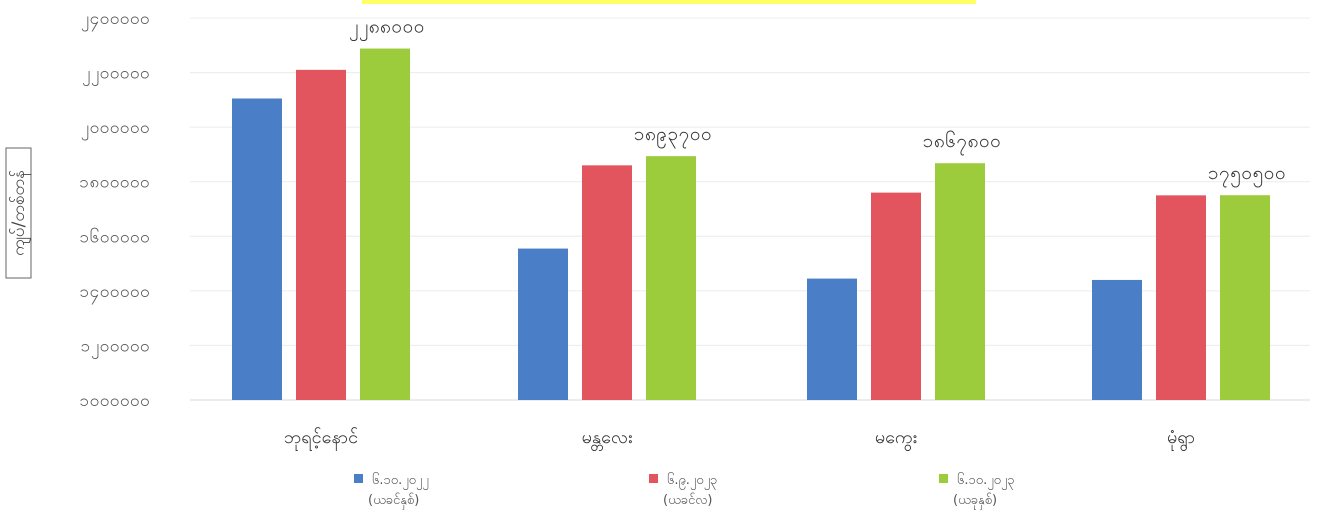 The height and width of the screenshot is (513, 1321). I want to click on y-tick-label: ၁၄၀၀၀၀၀, so click(115, 293).